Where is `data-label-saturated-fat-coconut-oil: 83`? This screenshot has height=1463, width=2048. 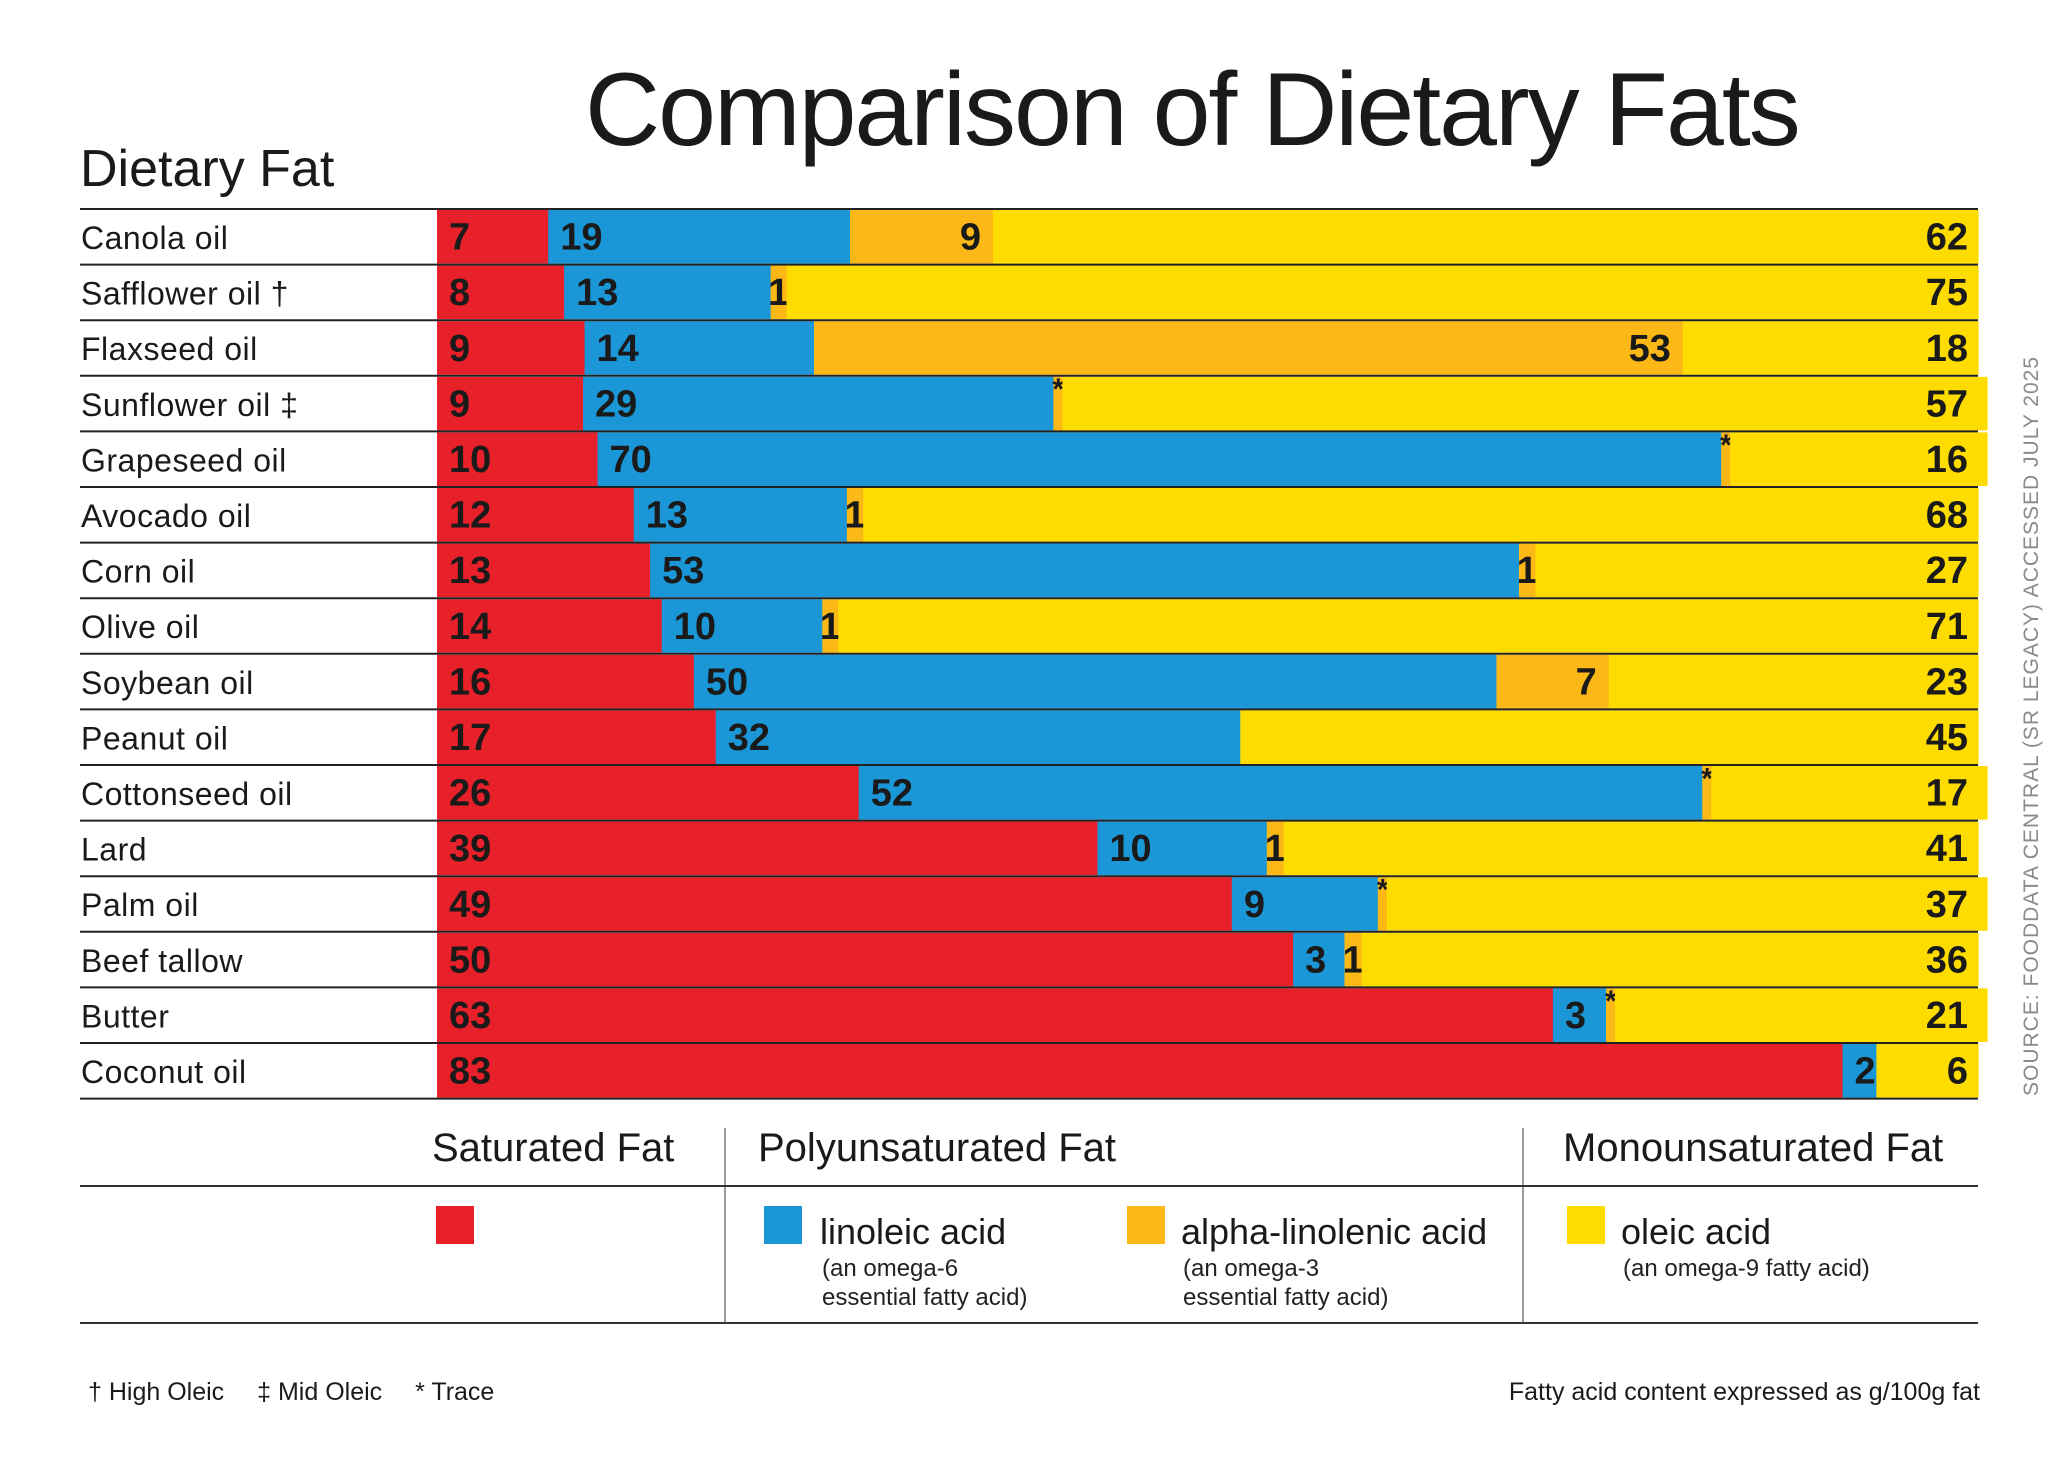 data-label-saturated-fat-coconut-oil: 83 is located at coordinates (470, 1072).